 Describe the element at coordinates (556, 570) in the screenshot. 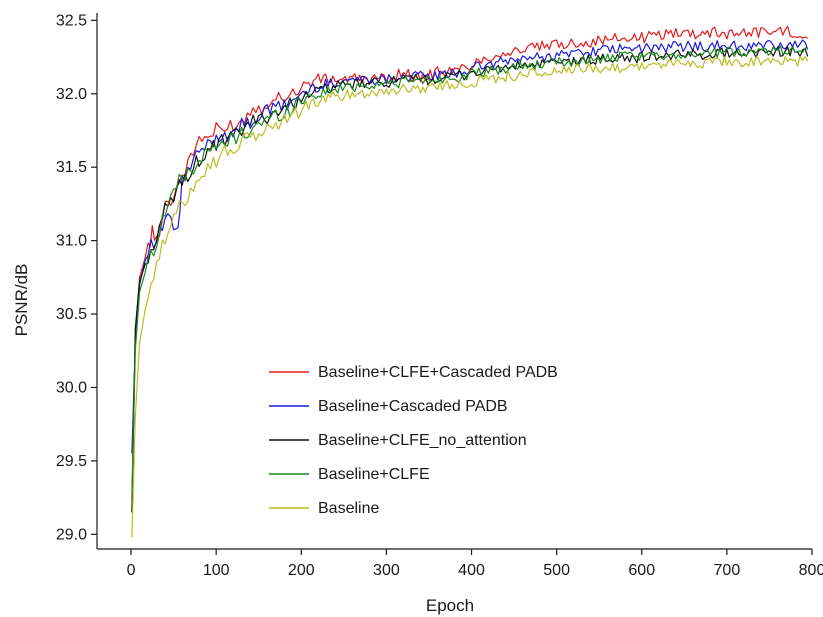

I see `x-tick-label: 500` at that location.